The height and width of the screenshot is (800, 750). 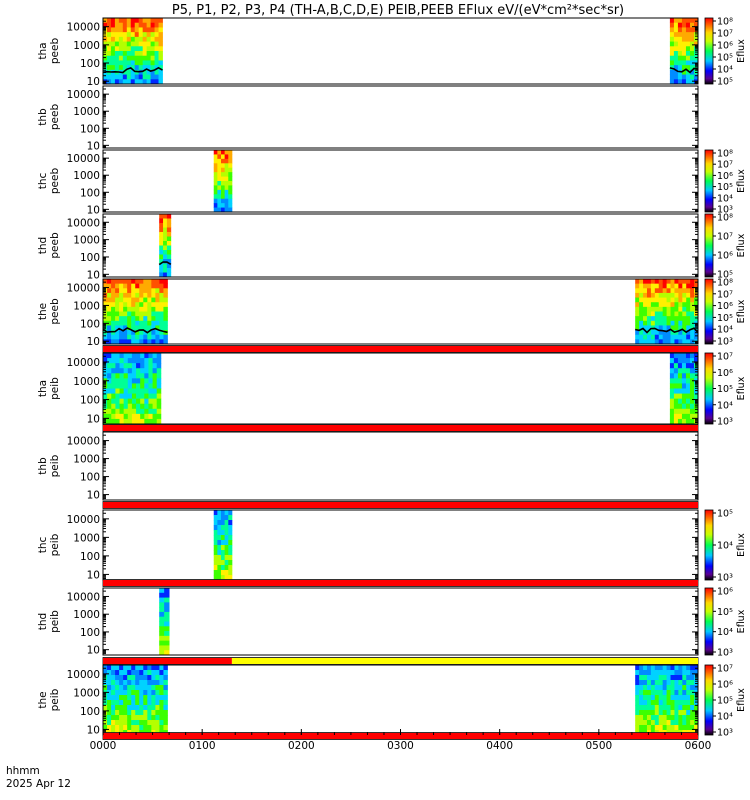 What do you see at coordinates (684, 51) in the screenshot?
I see `spectrogram-block` at bounding box center [684, 51].